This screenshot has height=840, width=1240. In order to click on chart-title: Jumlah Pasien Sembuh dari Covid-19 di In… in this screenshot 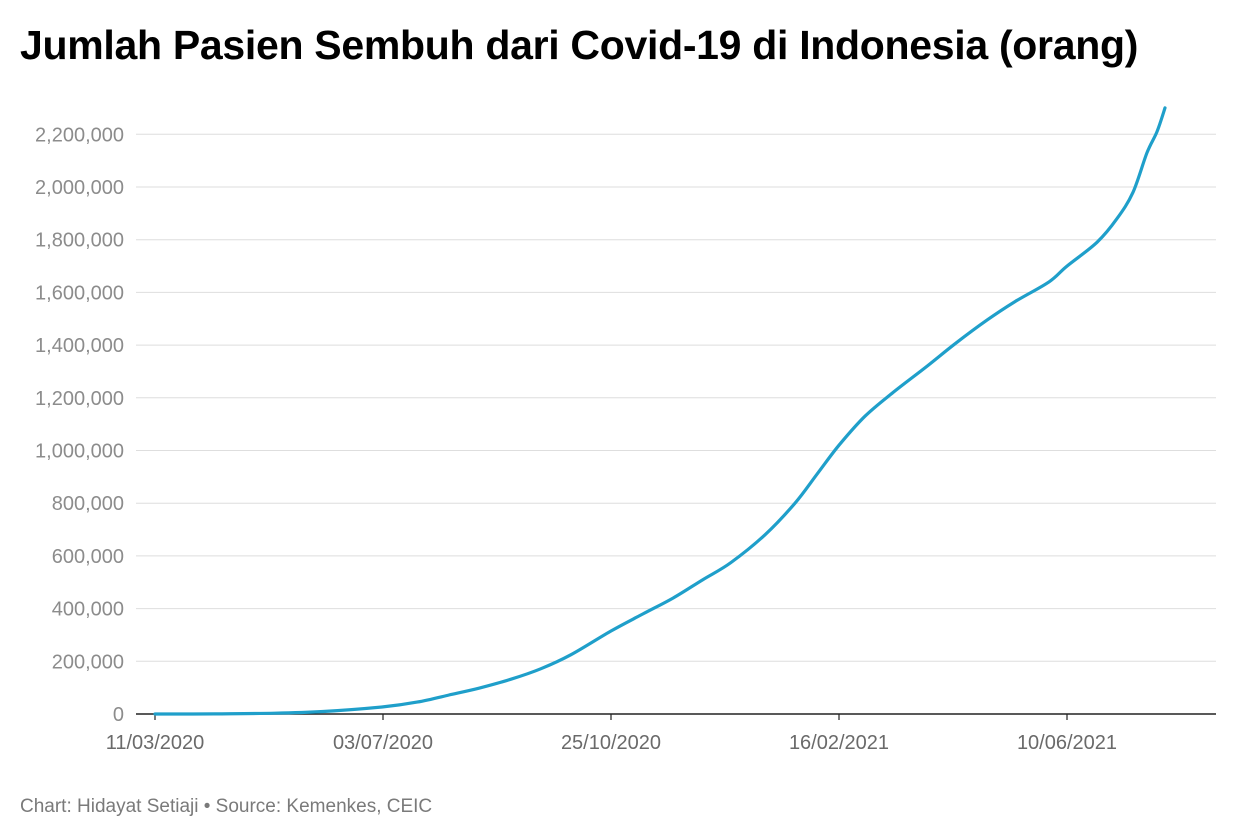, I will do `click(579, 45)`.